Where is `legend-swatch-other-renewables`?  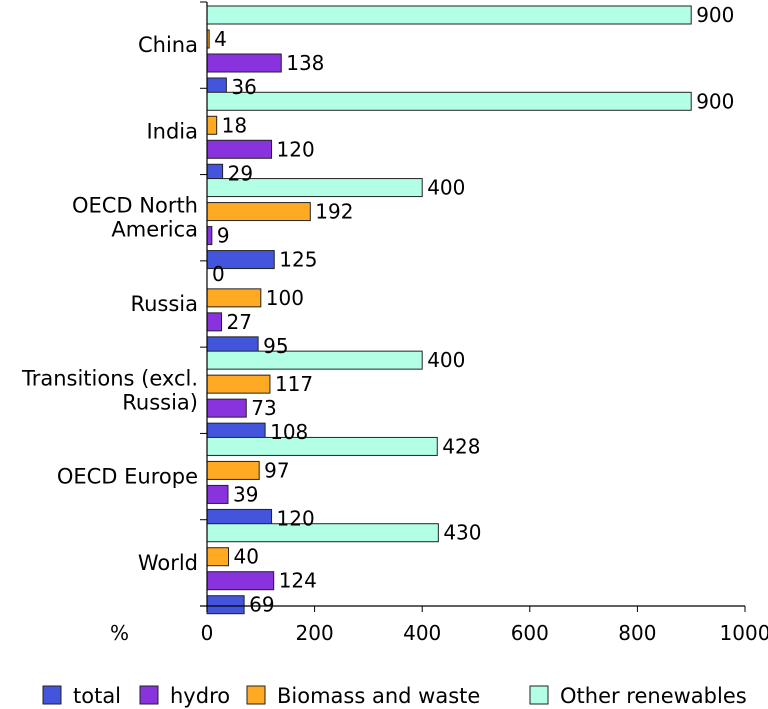
legend-swatch-other-renewables is located at coordinates (539, 695).